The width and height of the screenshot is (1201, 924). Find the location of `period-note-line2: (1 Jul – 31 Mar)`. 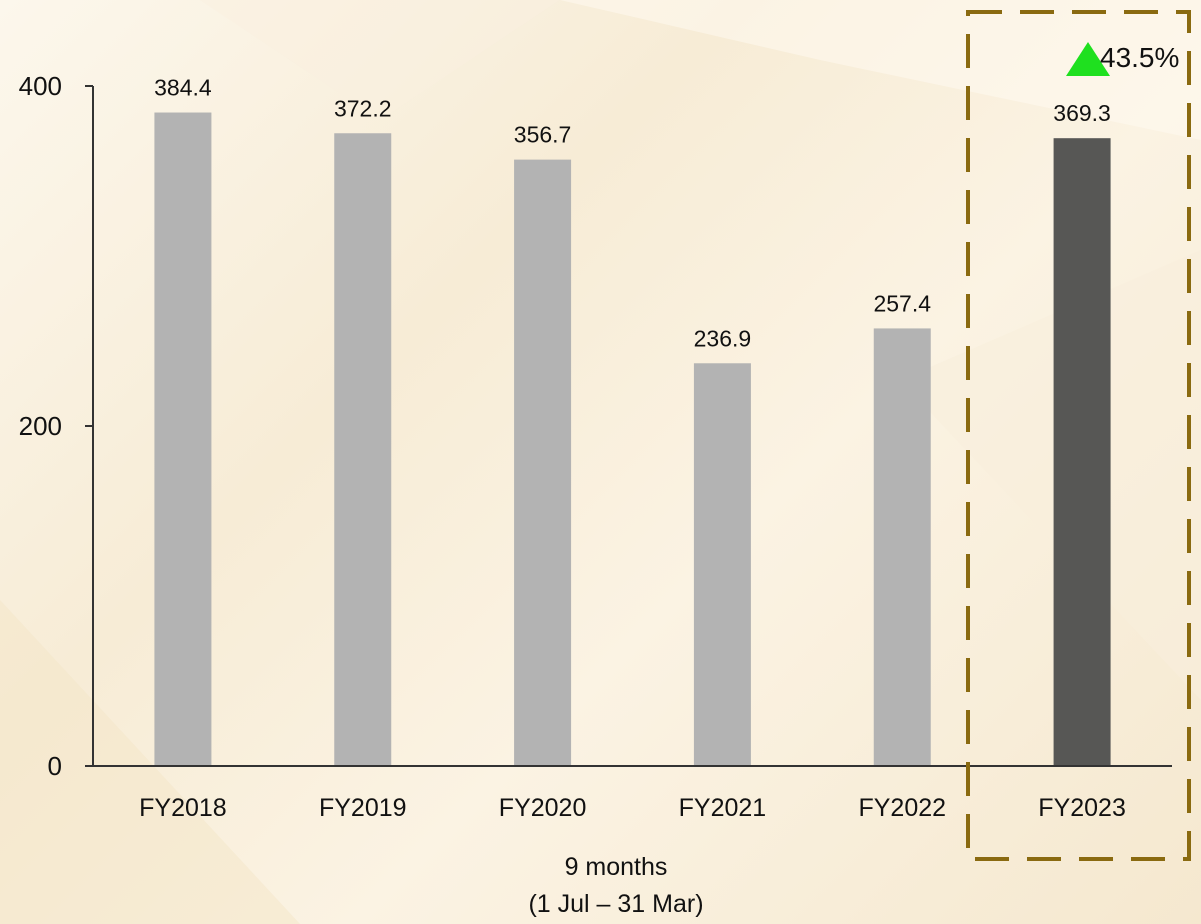

period-note-line2: (1 Jul – 31 Mar) is located at coordinates (615, 904).